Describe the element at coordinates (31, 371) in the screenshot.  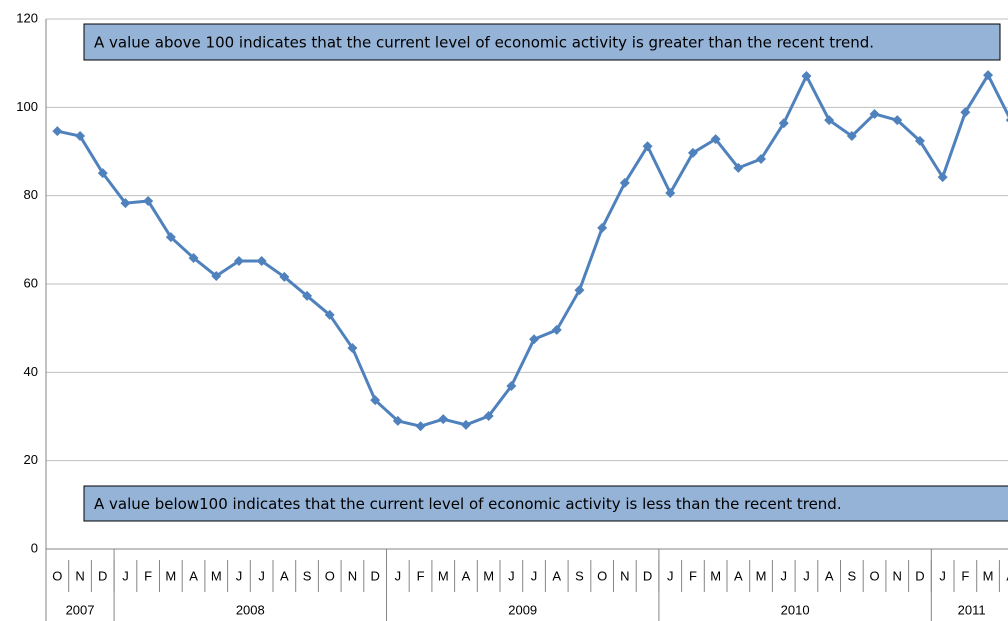
I see `y-tick-label: 40` at that location.